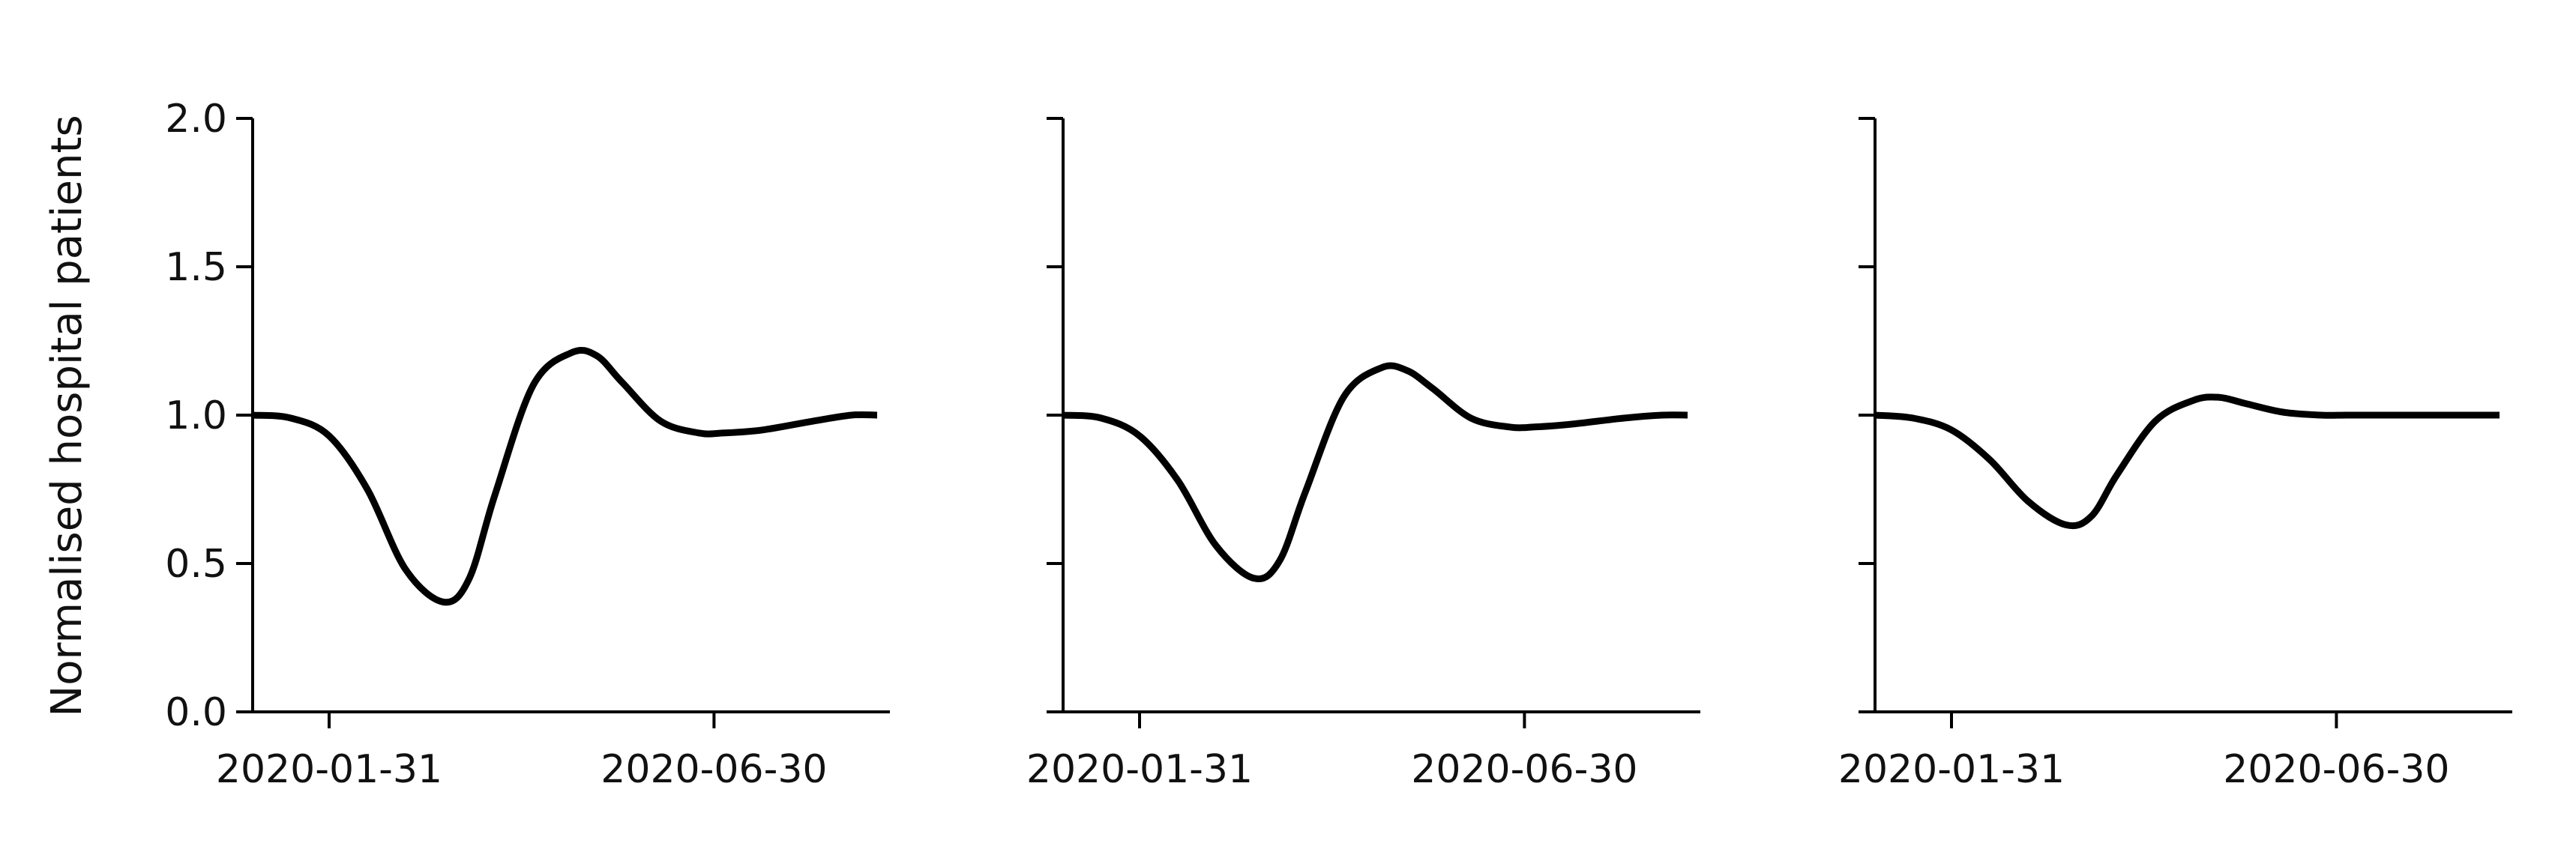  What do you see at coordinates (67, 416) in the screenshot?
I see `y-axis-label: Normalised hospital patients` at bounding box center [67, 416].